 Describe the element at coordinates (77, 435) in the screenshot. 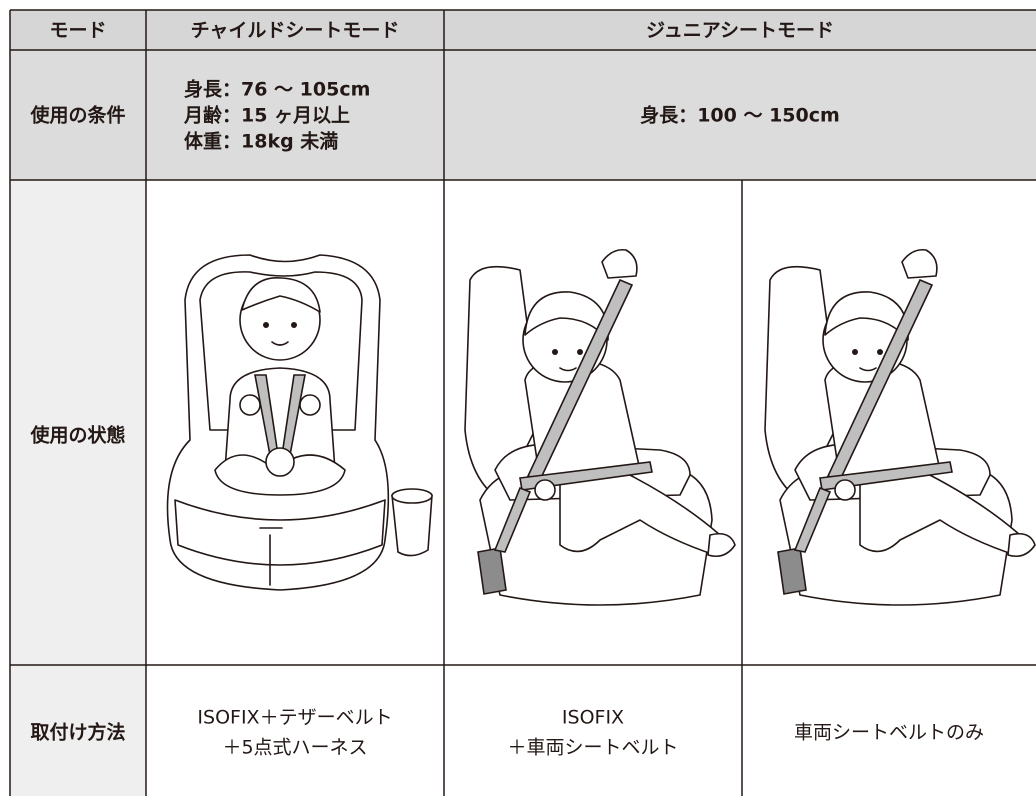

I see `row-label: 使用の状態` at that location.